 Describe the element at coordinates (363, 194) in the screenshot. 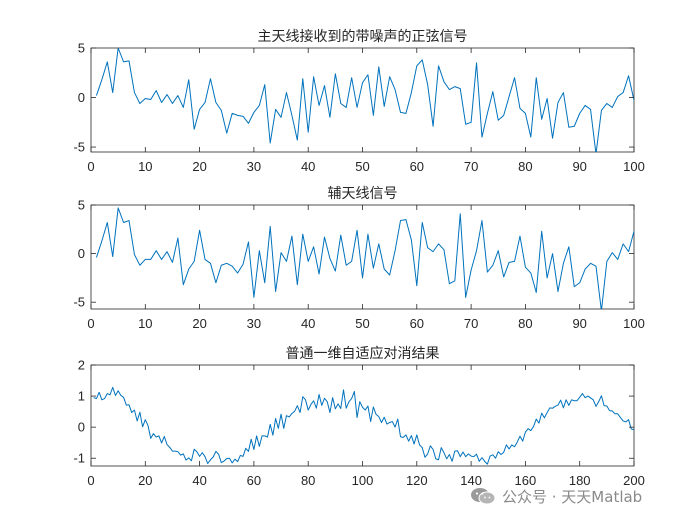

I see `chart-title: 辅天线信号` at that location.